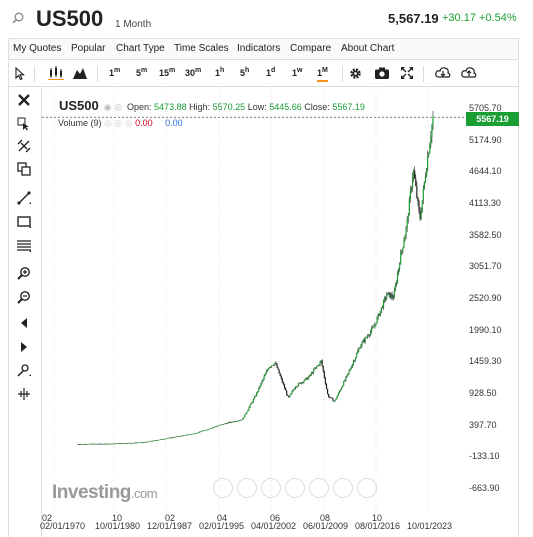 This screenshot has height=537, width=533. What do you see at coordinates (343, 488) in the screenshot?
I see `nav-next-button` at bounding box center [343, 488].